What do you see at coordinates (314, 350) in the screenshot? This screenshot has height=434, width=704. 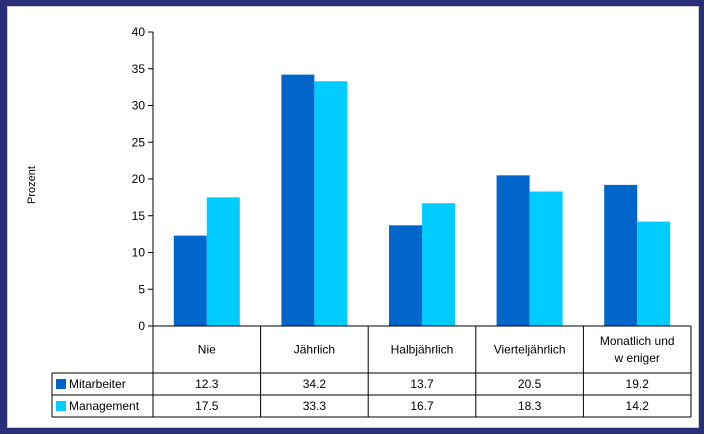 I see `category-label: Jährlich` at bounding box center [314, 350].